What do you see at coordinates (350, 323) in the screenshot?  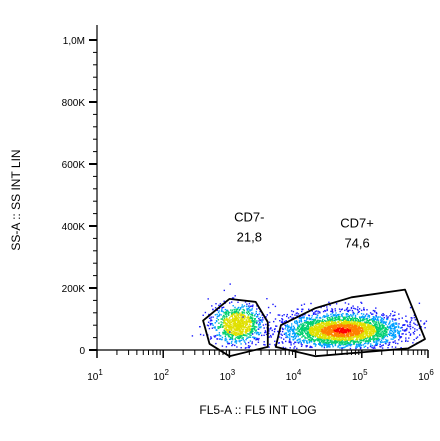 I see `gate-cd7-positive` at bounding box center [350, 323].